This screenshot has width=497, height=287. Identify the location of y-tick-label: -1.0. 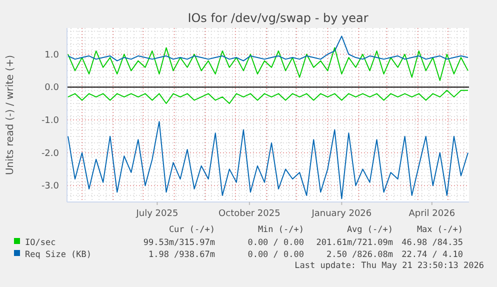
(50, 121).